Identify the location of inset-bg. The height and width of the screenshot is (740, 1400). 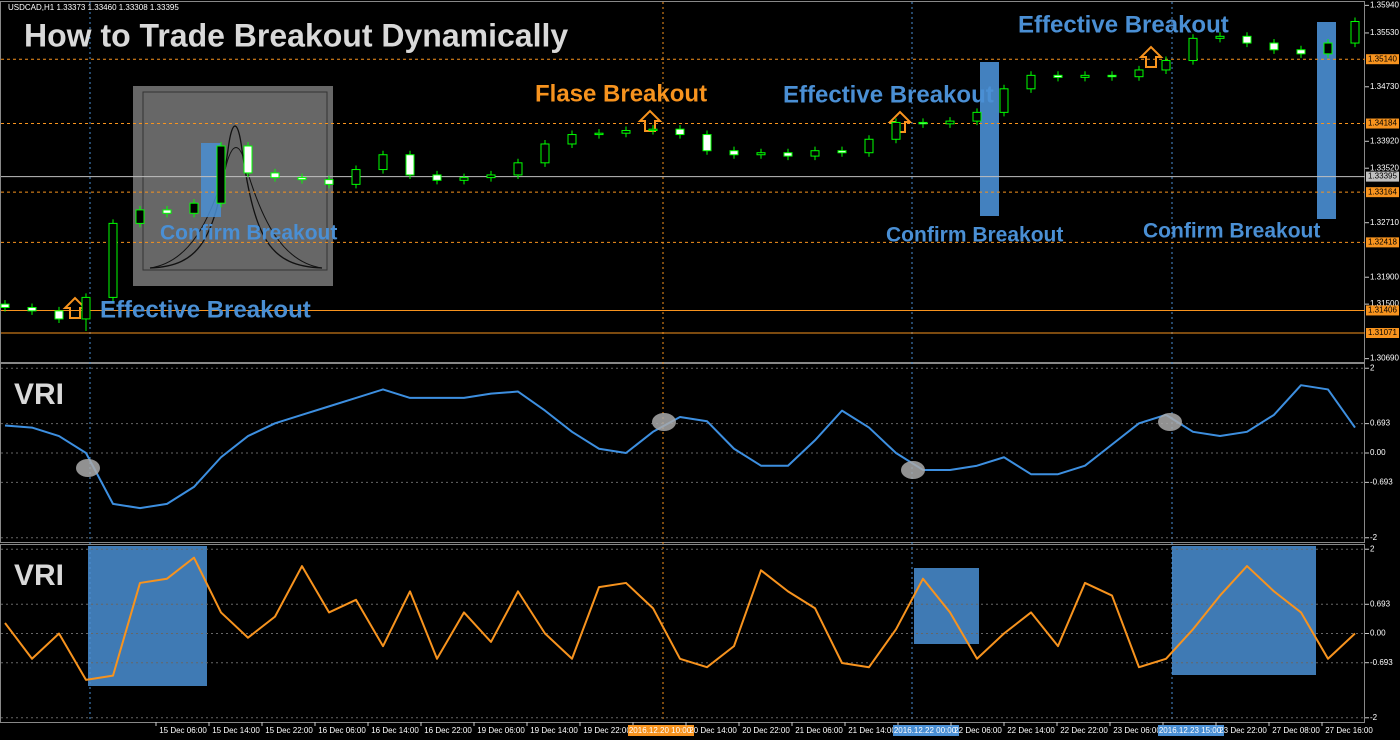
(233, 186).